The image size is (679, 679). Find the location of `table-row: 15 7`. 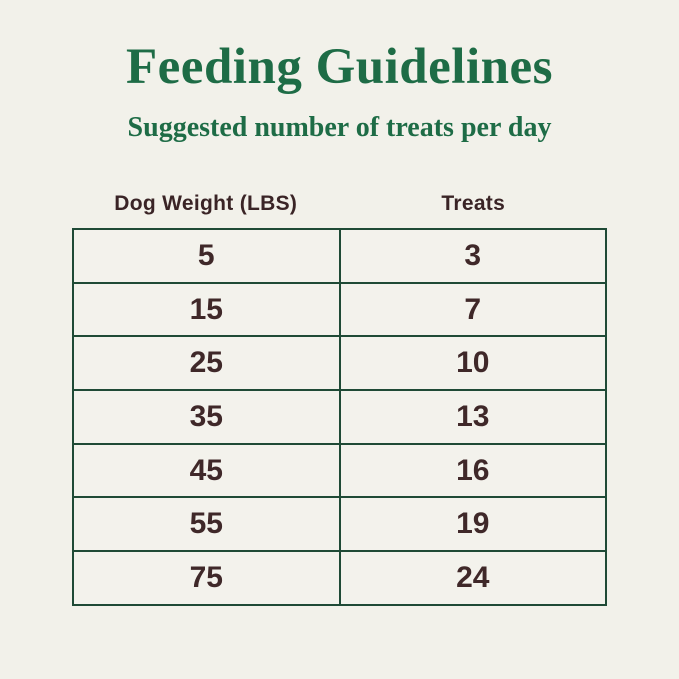

table-row: 15 7 is located at coordinates (339, 309).